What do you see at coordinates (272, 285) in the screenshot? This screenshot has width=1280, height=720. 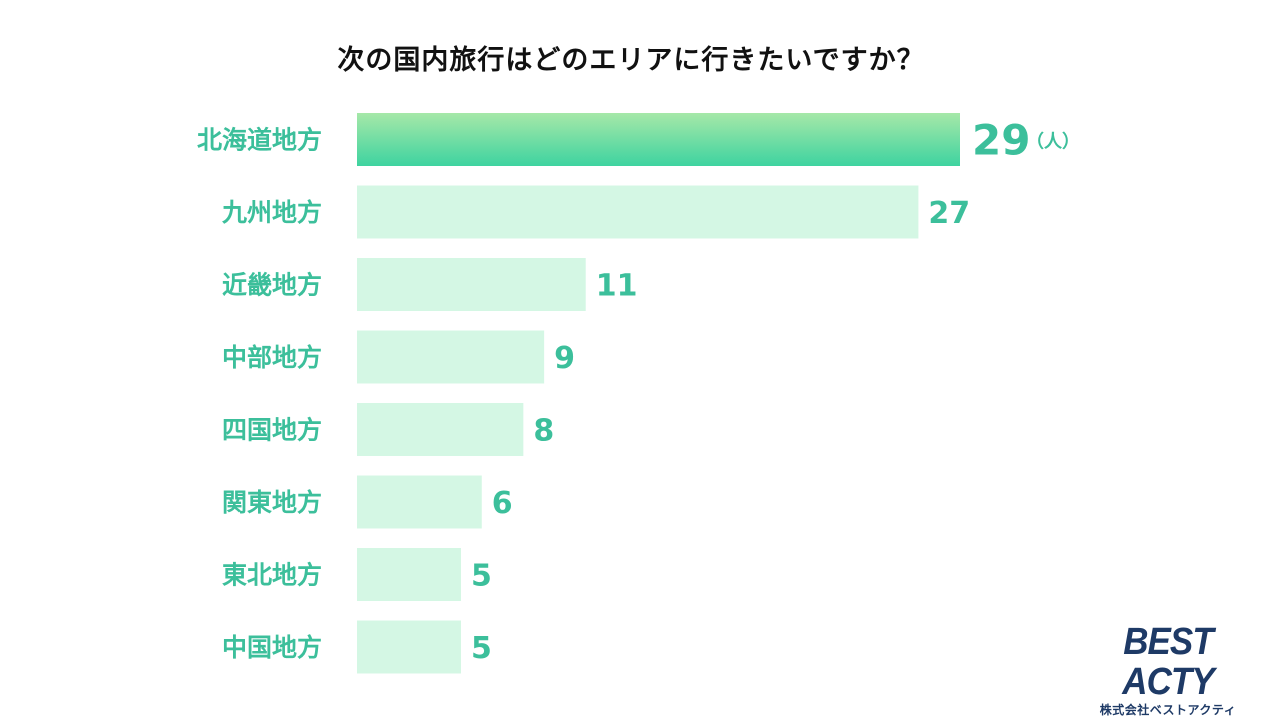 I see `category-label: 近畿地方` at bounding box center [272, 285].